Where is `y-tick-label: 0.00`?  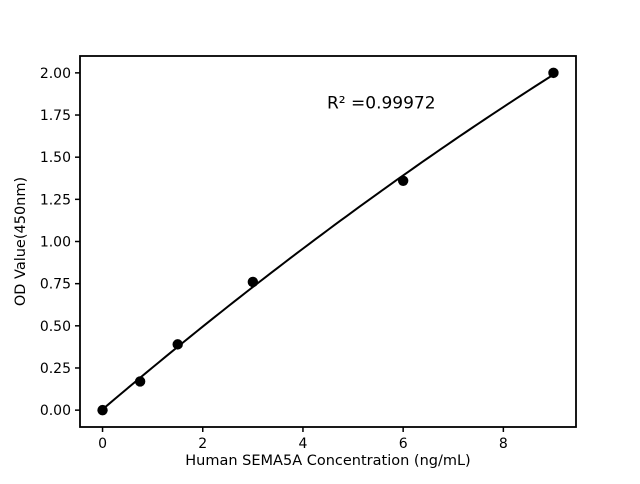
y-tick-label: 0.00 is located at coordinates (55, 411).